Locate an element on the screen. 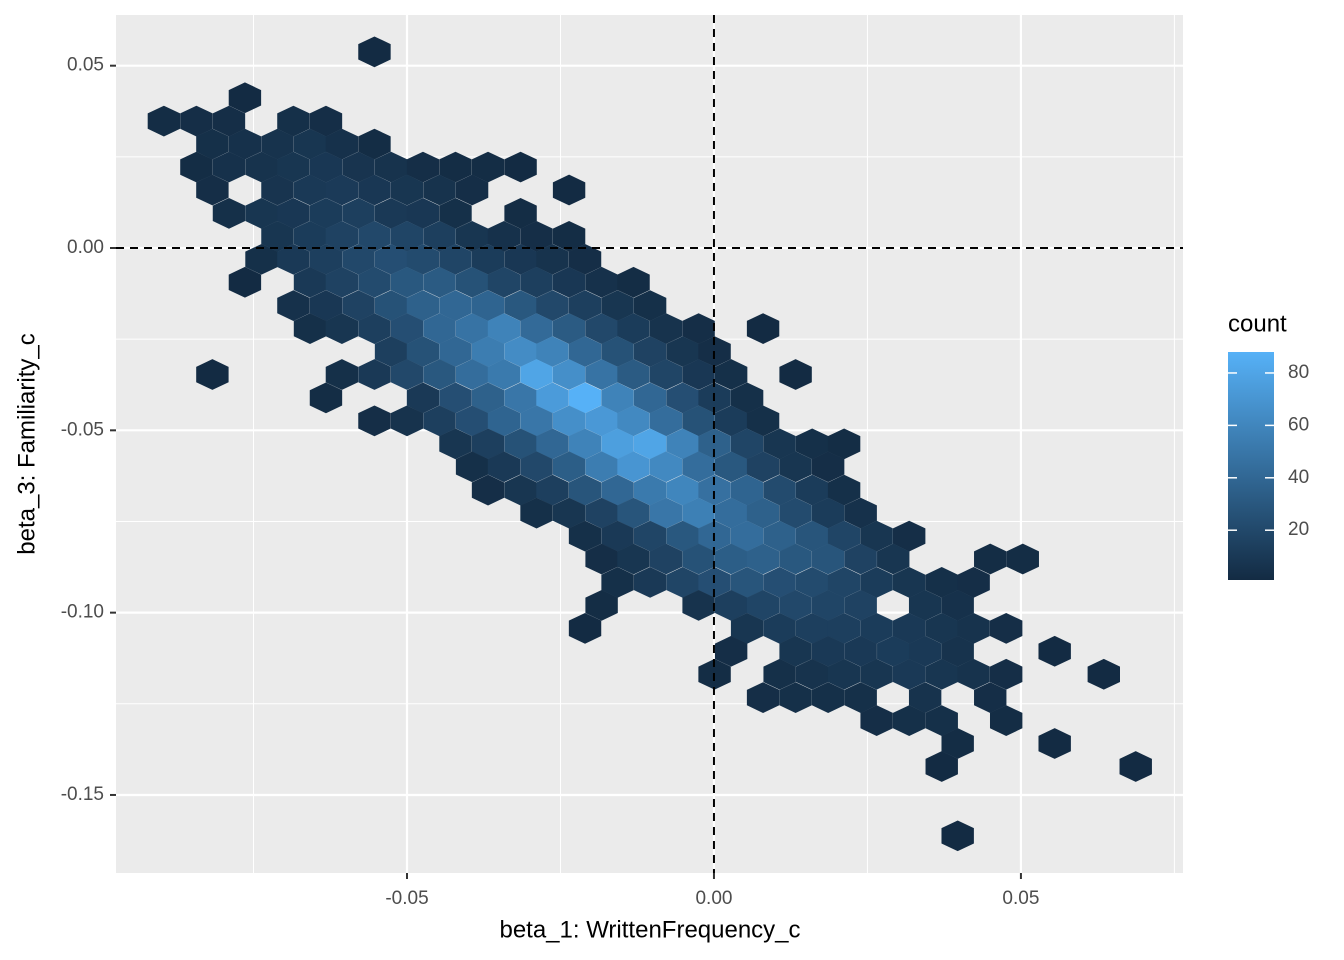 The width and height of the screenshot is (1344, 960). colorbar is located at coordinates (1251, 466).